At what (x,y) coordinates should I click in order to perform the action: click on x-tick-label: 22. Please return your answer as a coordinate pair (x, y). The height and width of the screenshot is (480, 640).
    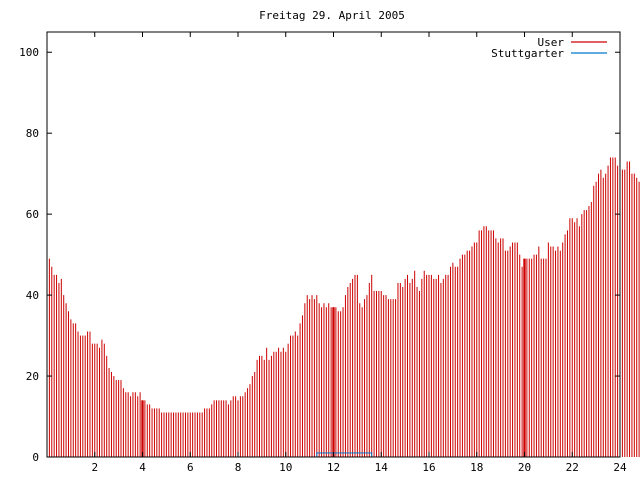
    Looking at the image, I should click on (572, 467).